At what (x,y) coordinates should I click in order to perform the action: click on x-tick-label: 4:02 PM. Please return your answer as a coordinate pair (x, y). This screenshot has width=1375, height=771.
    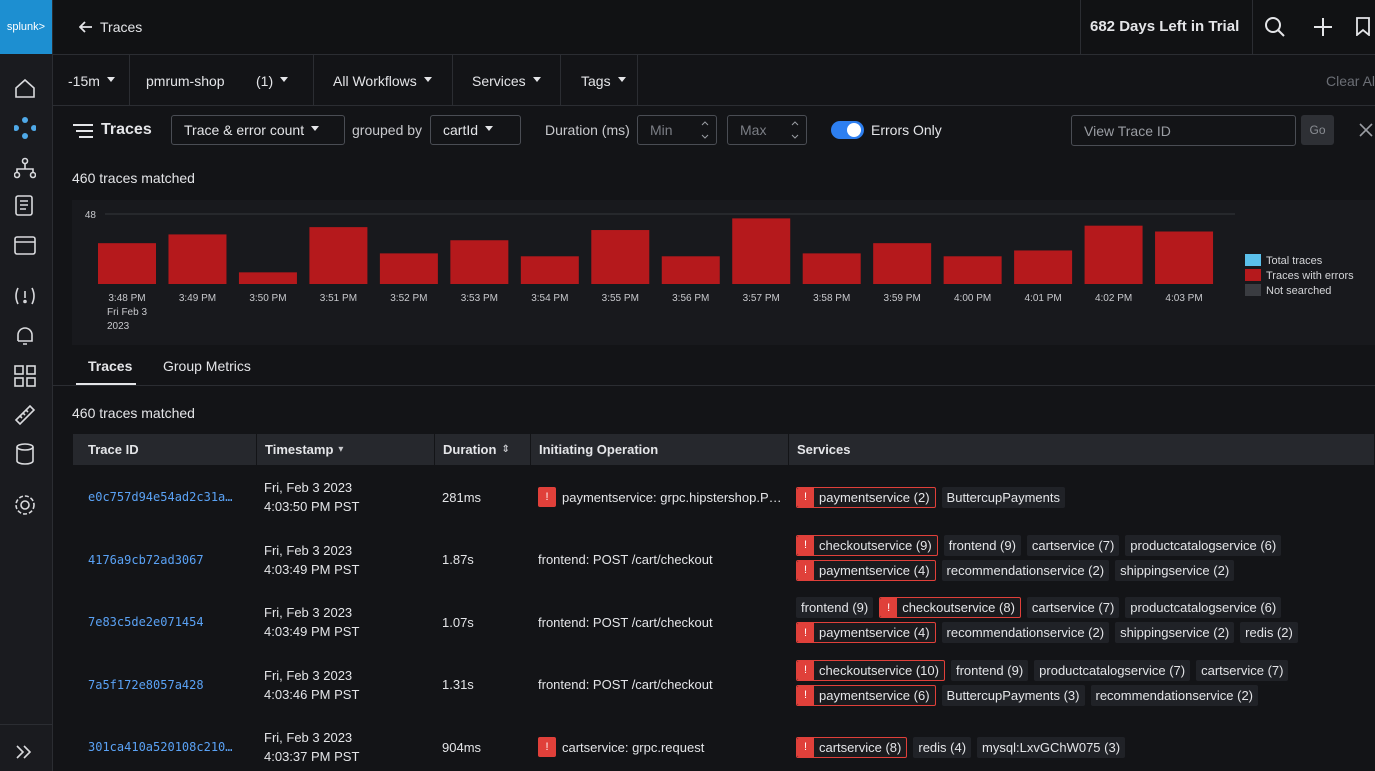
    Looking at the image, I should click on (1113, 298).